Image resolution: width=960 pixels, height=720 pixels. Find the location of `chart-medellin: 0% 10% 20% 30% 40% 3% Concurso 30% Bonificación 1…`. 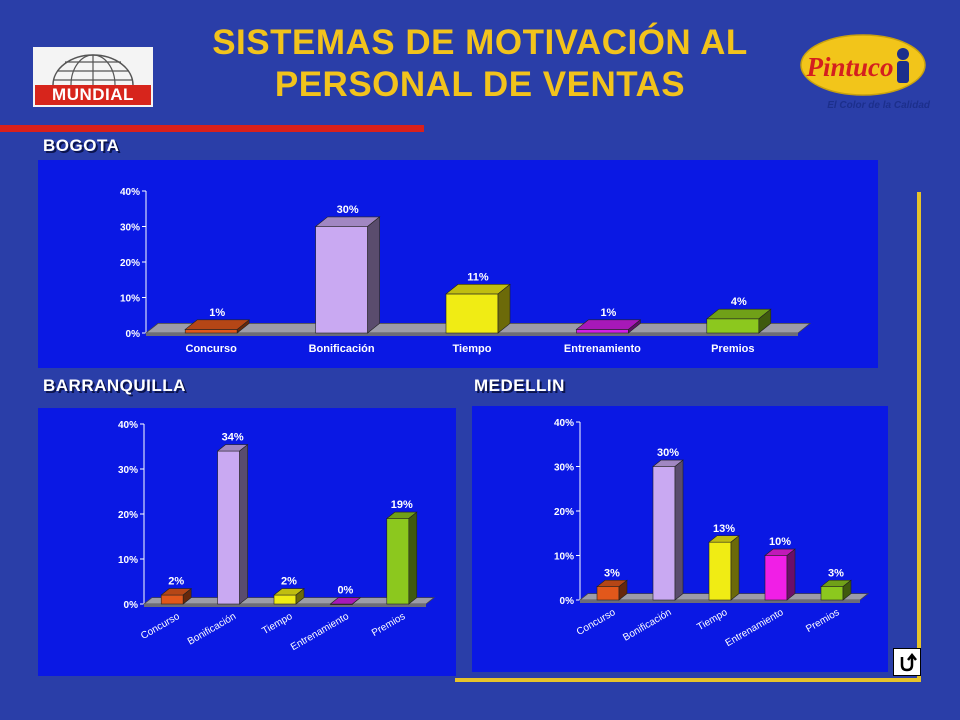

chart-medellin: 0% 10% 20% 30% 40% 3% Concurso 30% Bonificación 1… is located at coordinates (712, 533).